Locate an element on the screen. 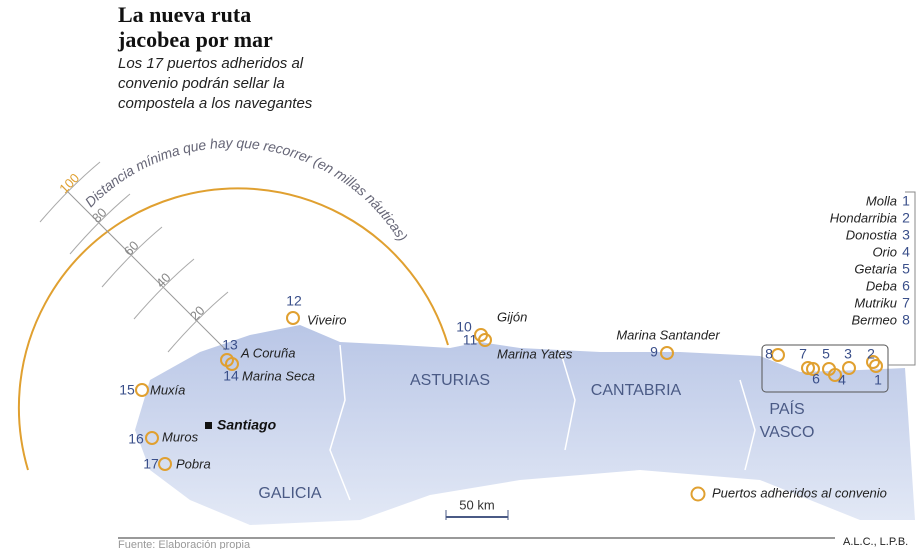 This screenshot has width=920, height=549. port-number: 10 is located at coordinates (464, 327).